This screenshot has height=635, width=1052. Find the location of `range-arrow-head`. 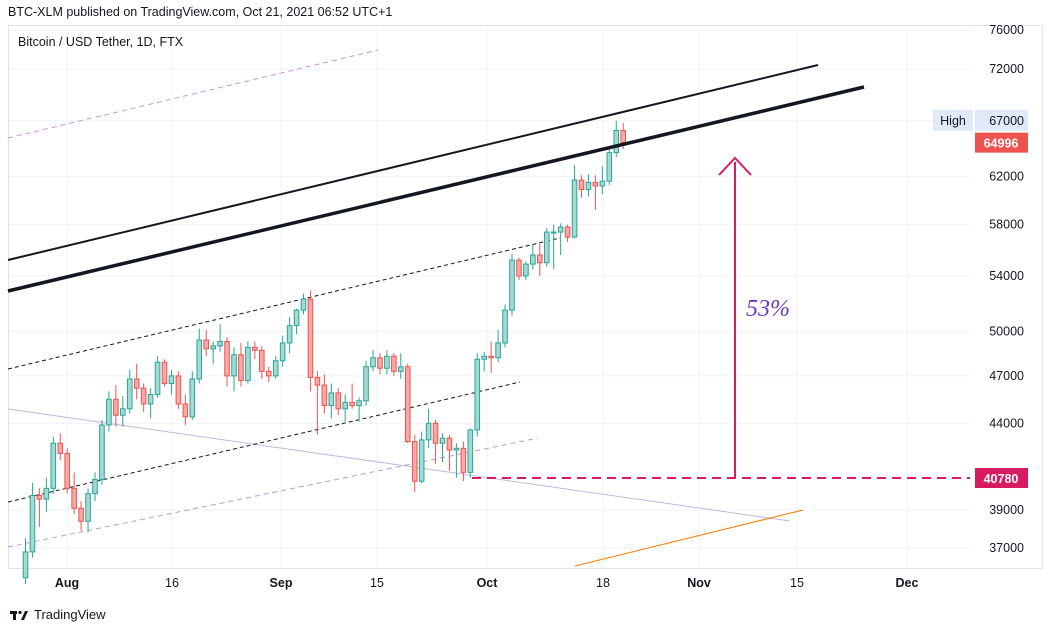

range-arrow-head is located at coordinates (735, 166).